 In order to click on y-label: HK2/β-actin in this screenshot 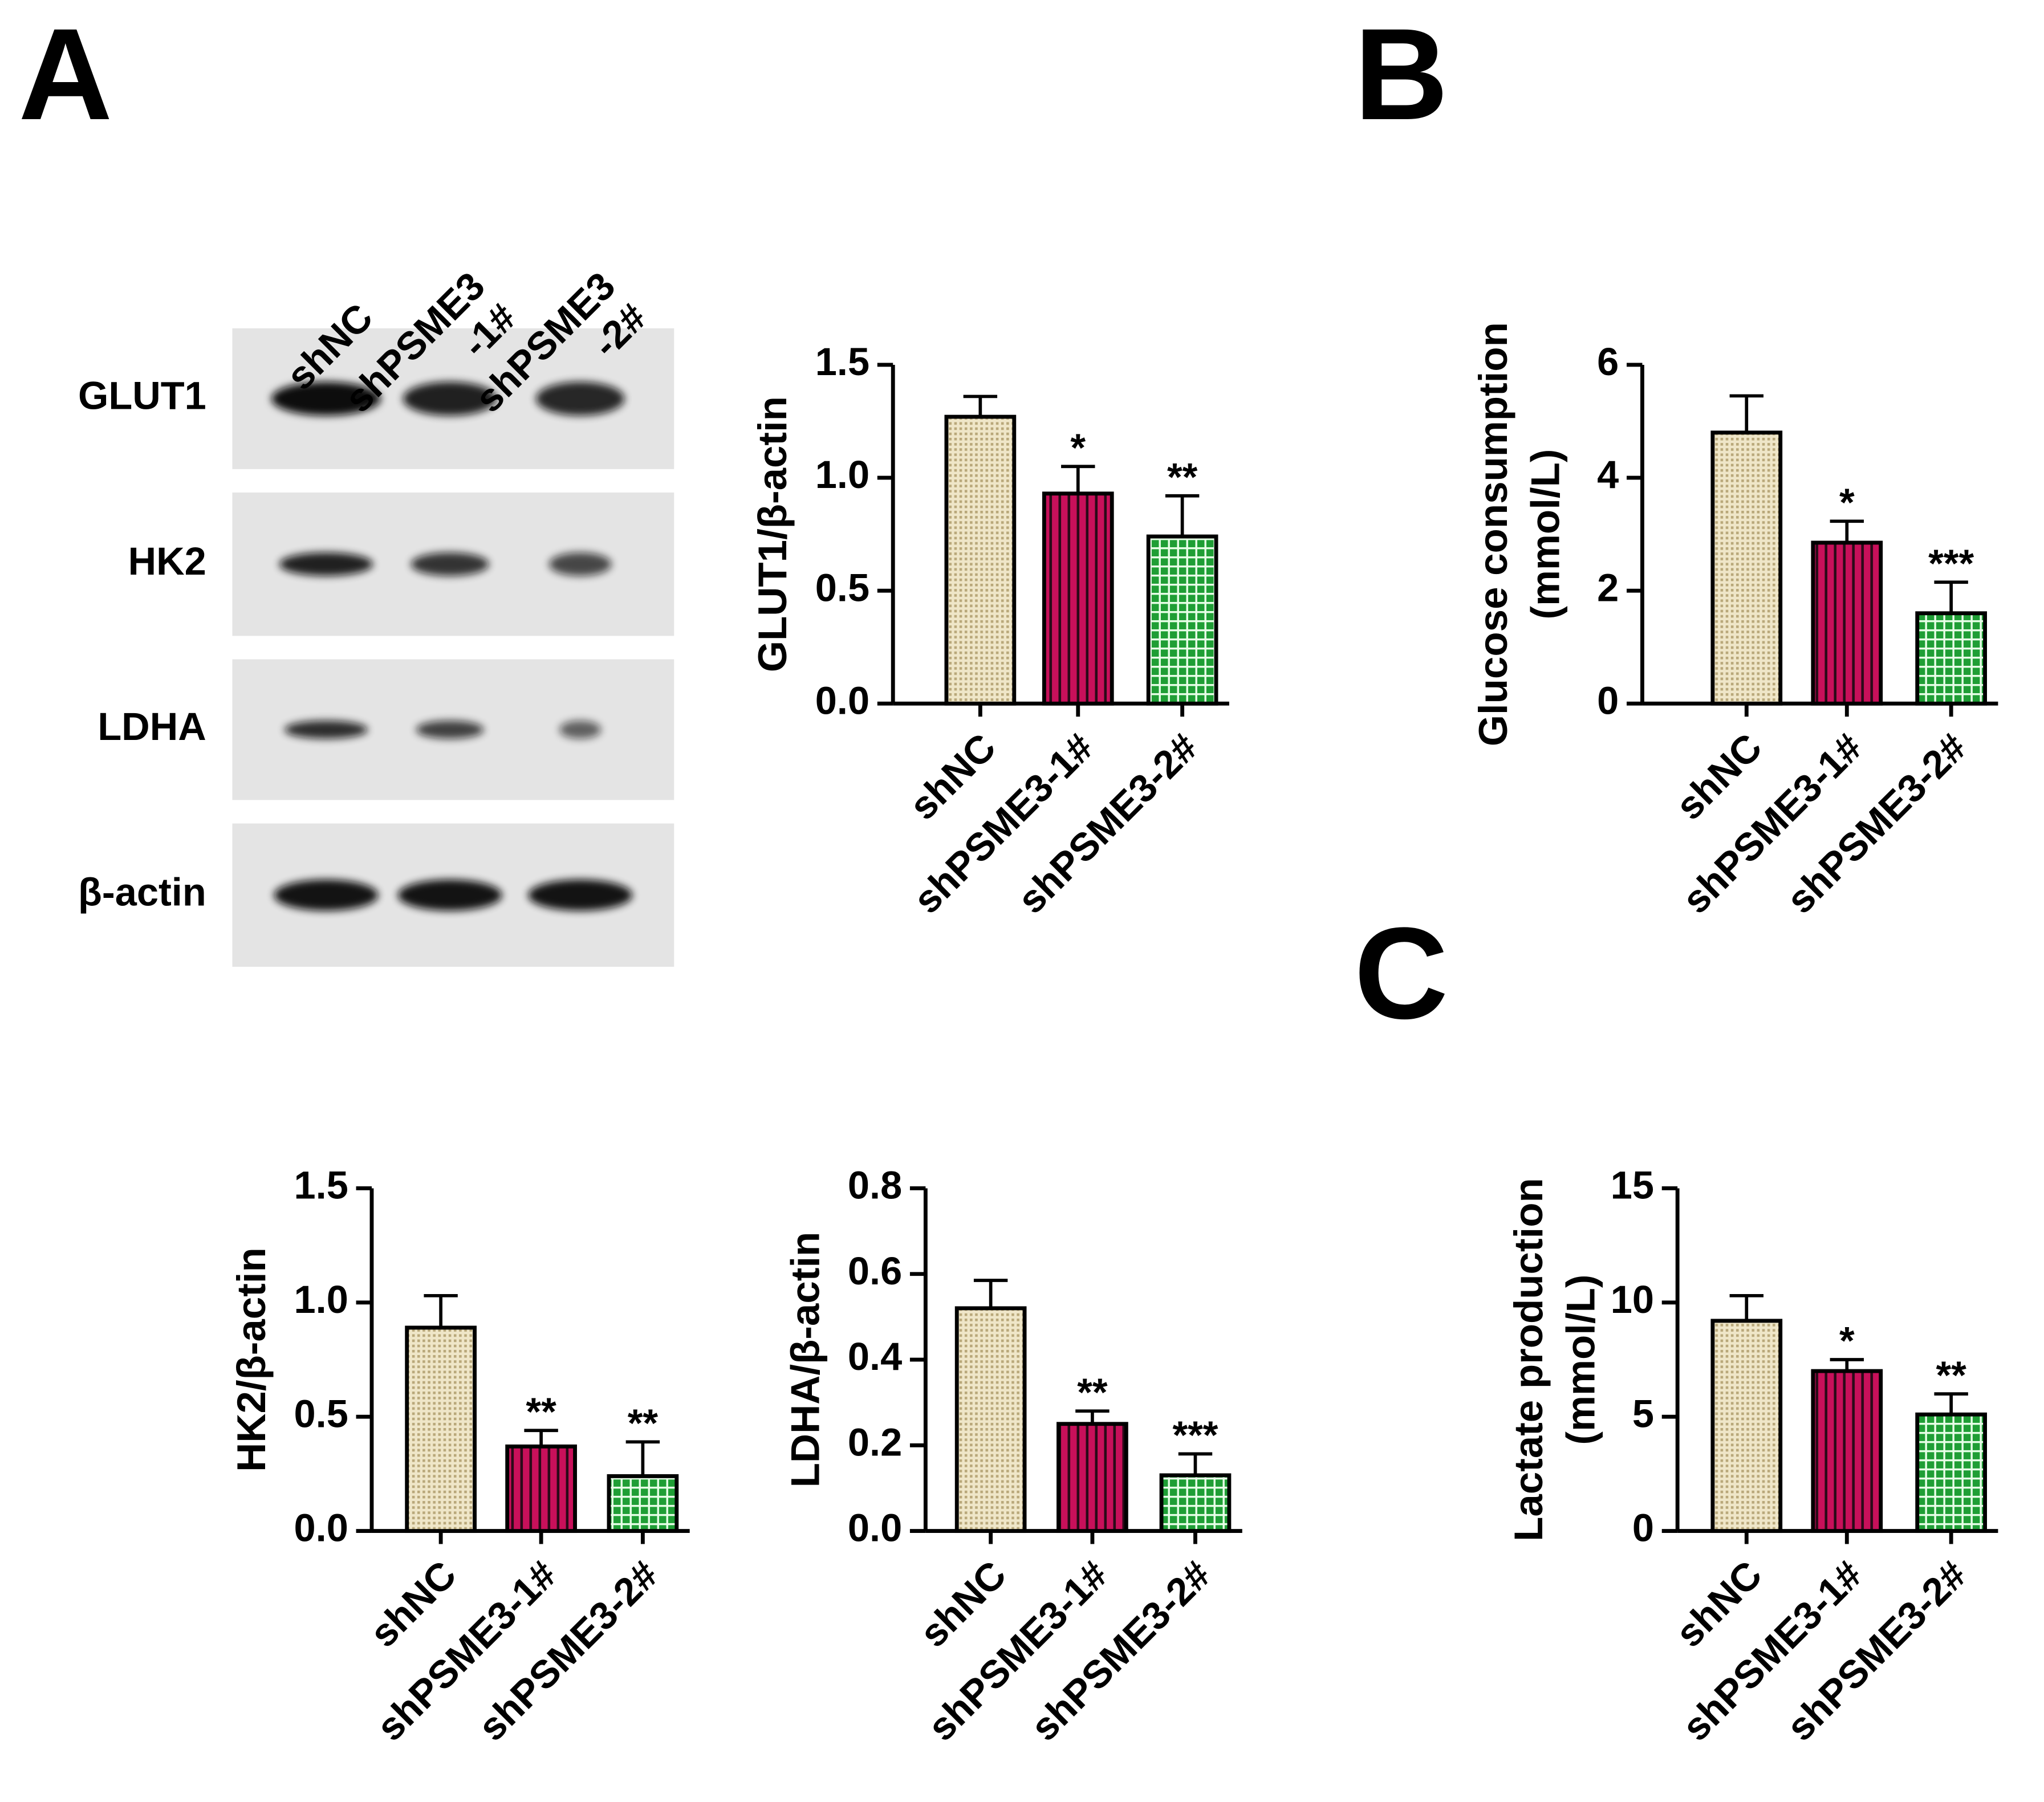, I will do `click(251, 1359)`.